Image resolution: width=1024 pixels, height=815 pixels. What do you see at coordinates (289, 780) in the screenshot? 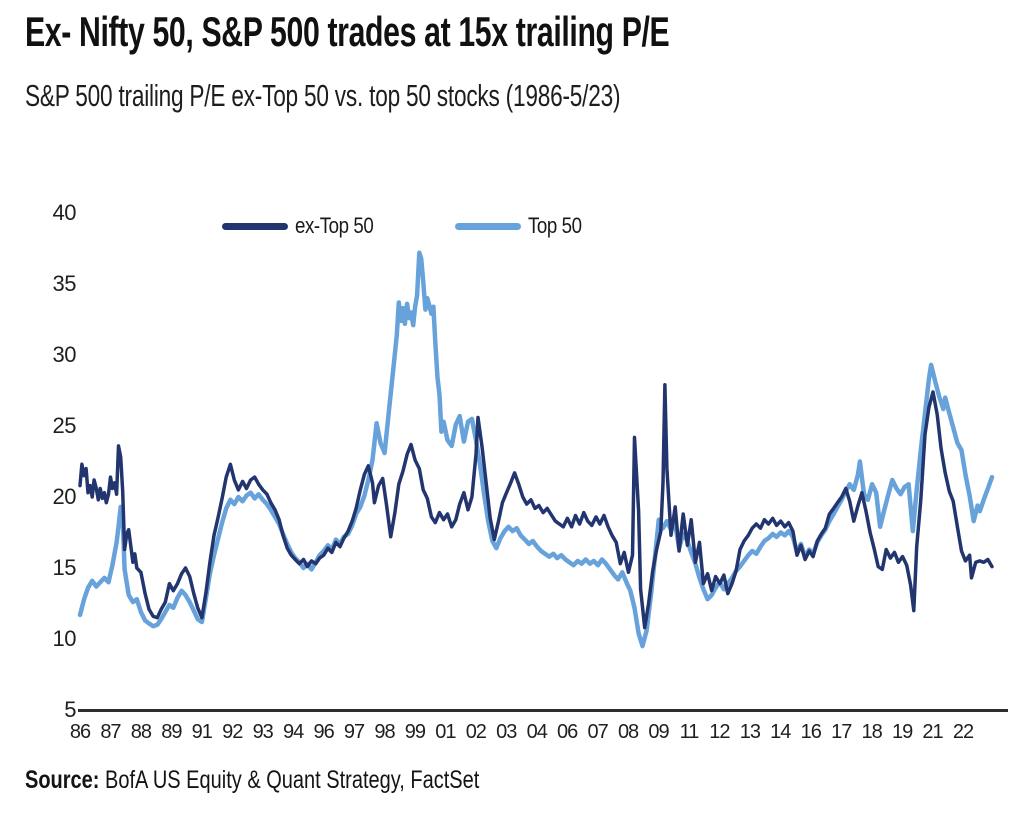
I see `source-text: BofA US Equity & Quant Strategy, FactSet` at bounding box center [289, 780].